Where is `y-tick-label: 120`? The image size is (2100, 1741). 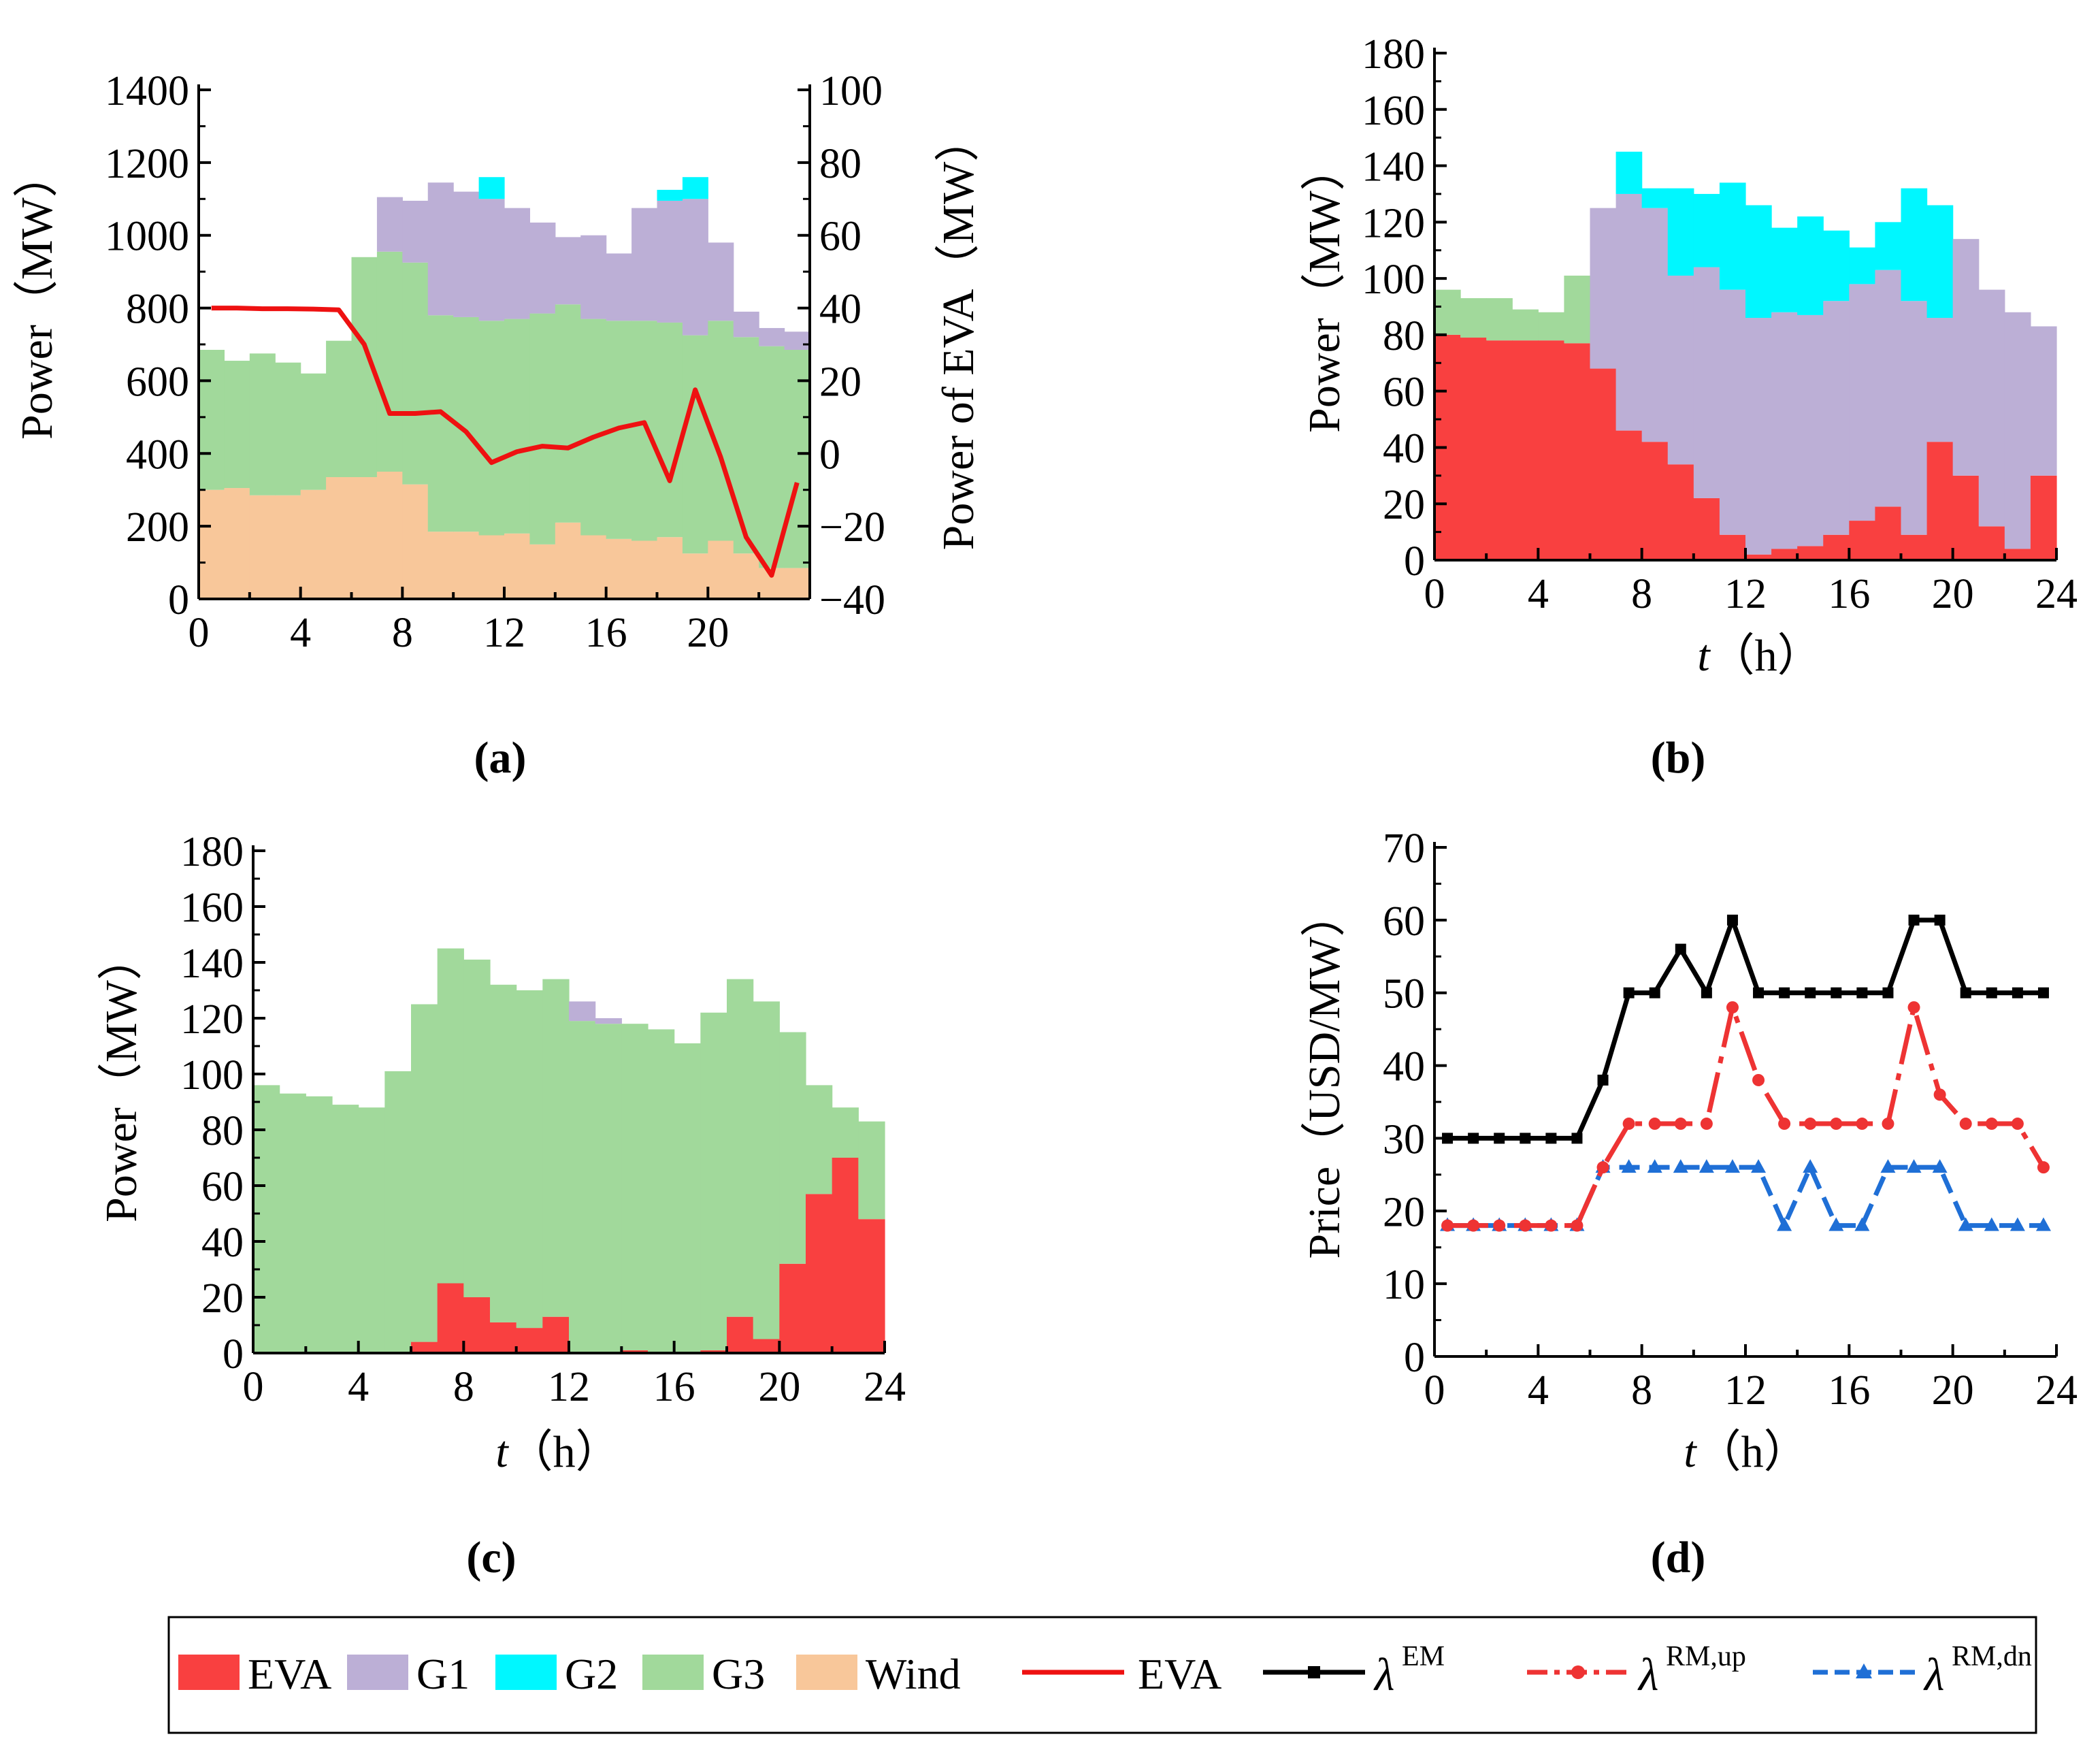
y-tick-label: 120 is located at coordinates (1393, 223).